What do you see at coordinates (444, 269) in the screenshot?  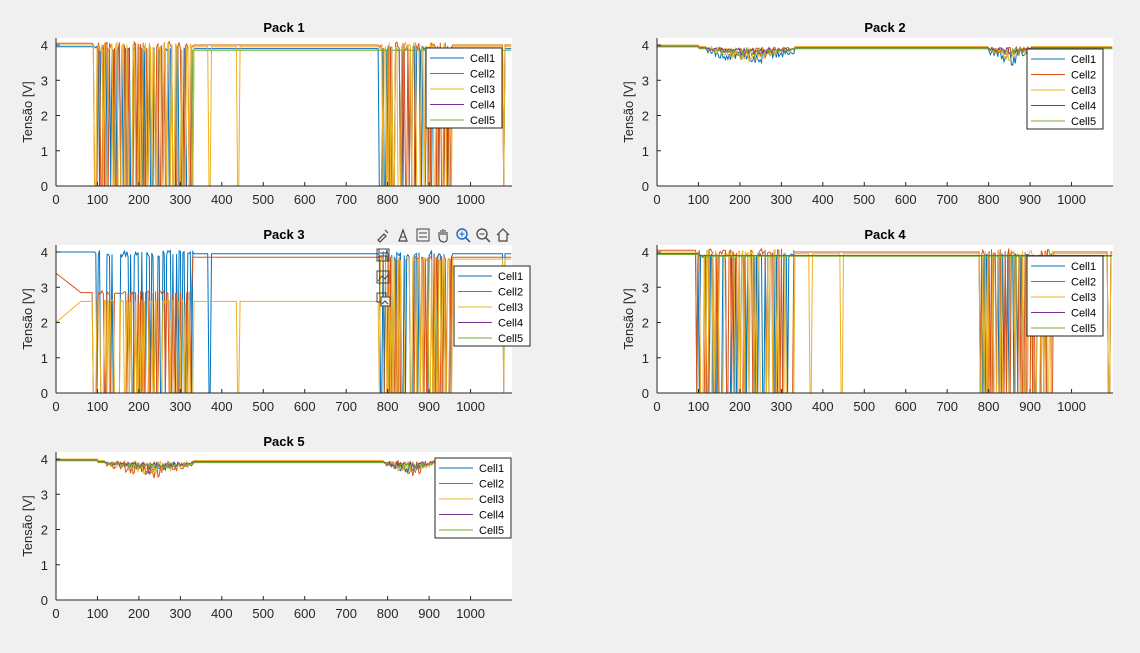 I see `axes-toolbar` at bounding box center [444, 269].